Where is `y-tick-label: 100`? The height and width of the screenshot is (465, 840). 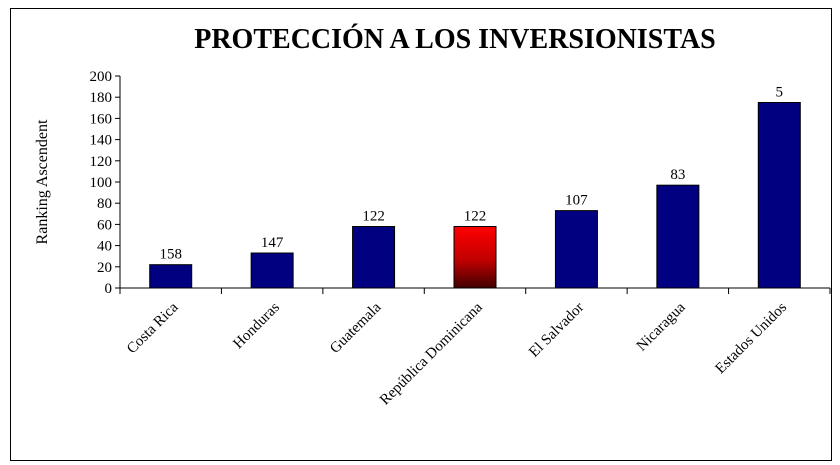
y-tick-label: 100 is located at coordinates (101, 183).